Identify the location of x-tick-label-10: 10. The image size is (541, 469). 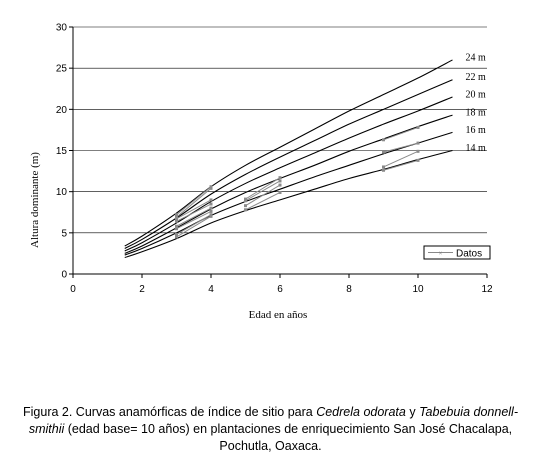
(418, 289).